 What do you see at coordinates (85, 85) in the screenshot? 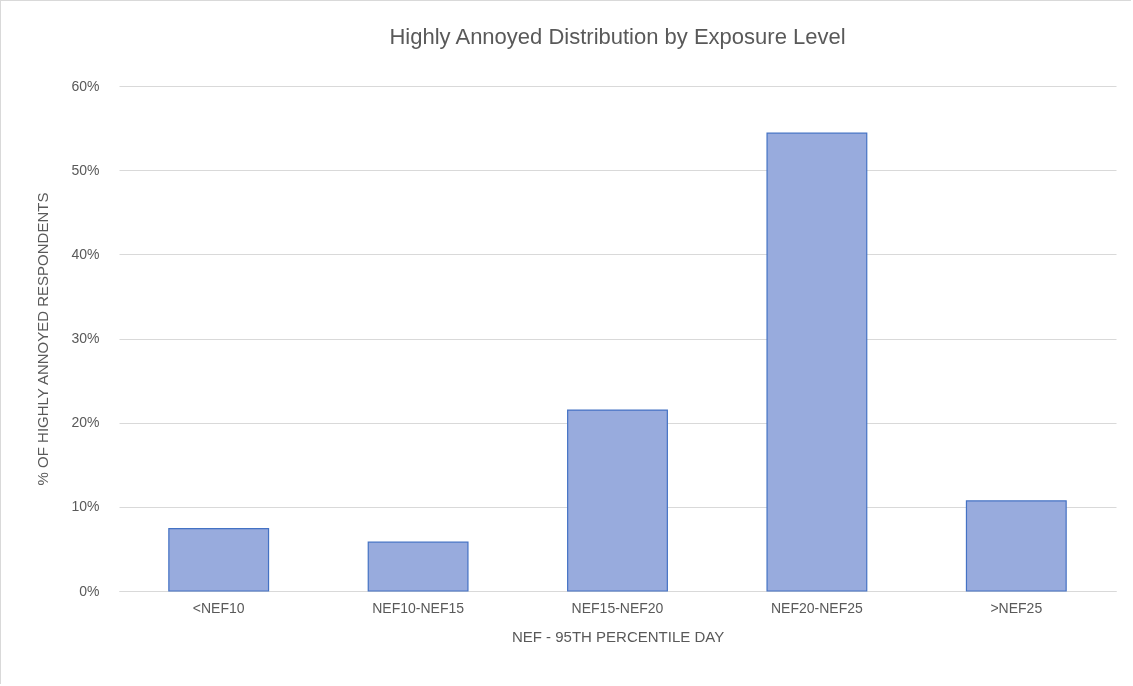
I see `y-tick-label: 60%` at bounding box center [85, 85].